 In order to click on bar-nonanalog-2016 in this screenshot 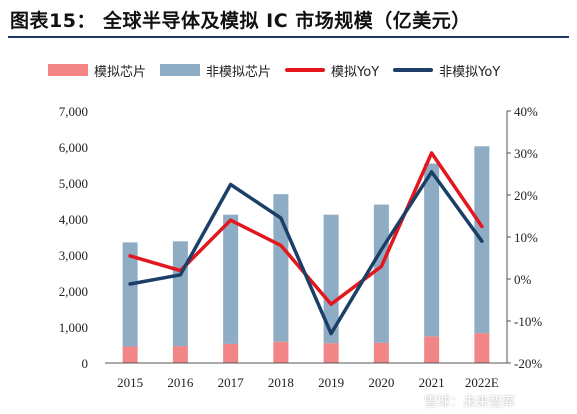, I will do `click(180, 294)`.